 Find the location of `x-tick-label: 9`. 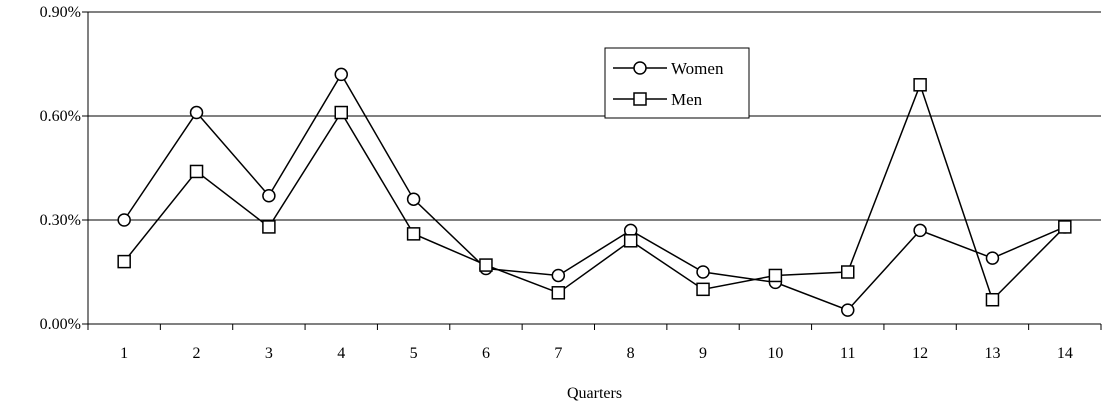

x-tick-label: 9 is located at coordinates (703, 353).